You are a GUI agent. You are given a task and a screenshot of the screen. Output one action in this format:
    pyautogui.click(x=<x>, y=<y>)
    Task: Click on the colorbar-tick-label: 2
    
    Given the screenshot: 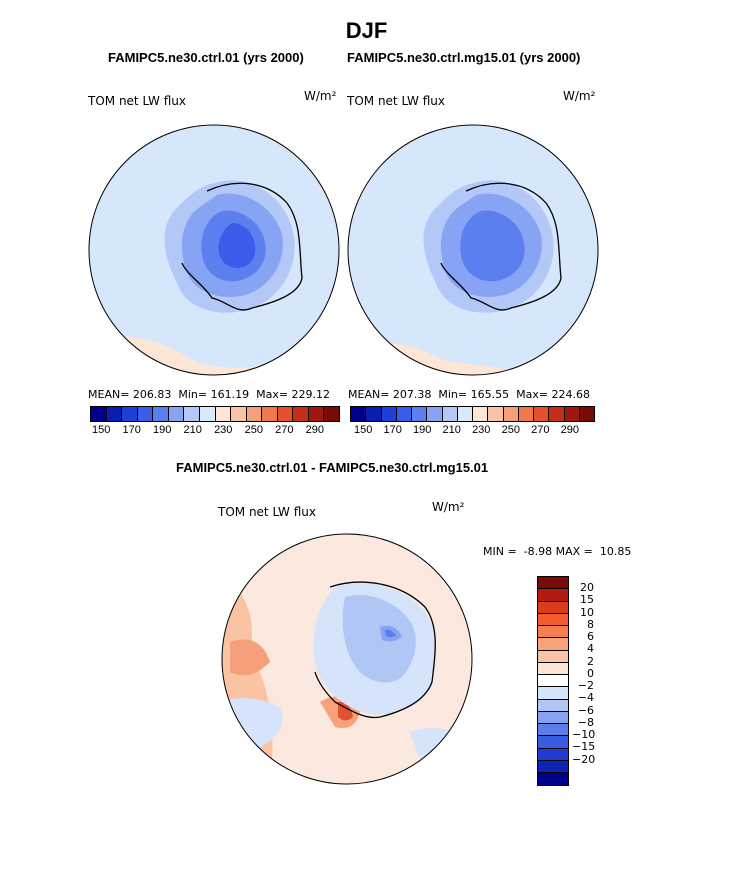 What is the action you would take?
    pyautogui.click(x=590, y=661)
    